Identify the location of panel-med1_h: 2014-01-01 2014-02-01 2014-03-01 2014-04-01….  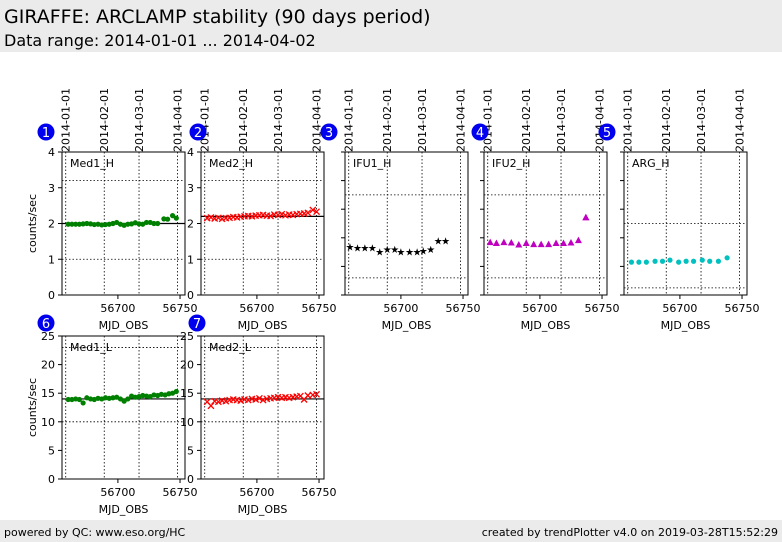
(112, 210).